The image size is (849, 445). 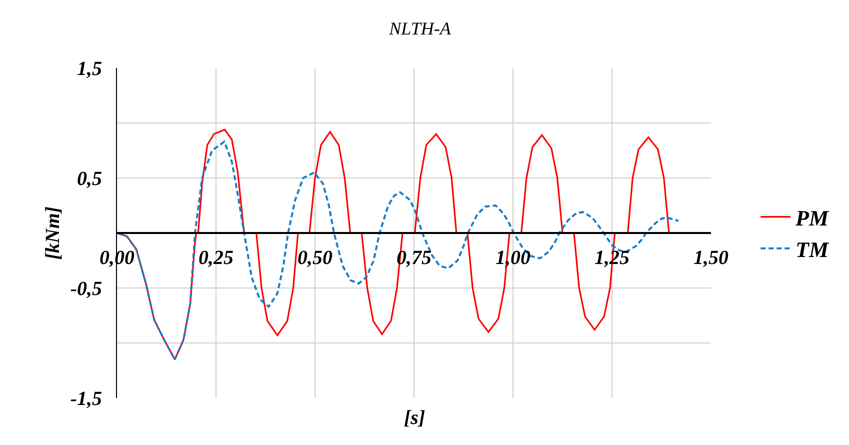 I want to click on x-tick-label: 0,50, so click(x=315, y=258).